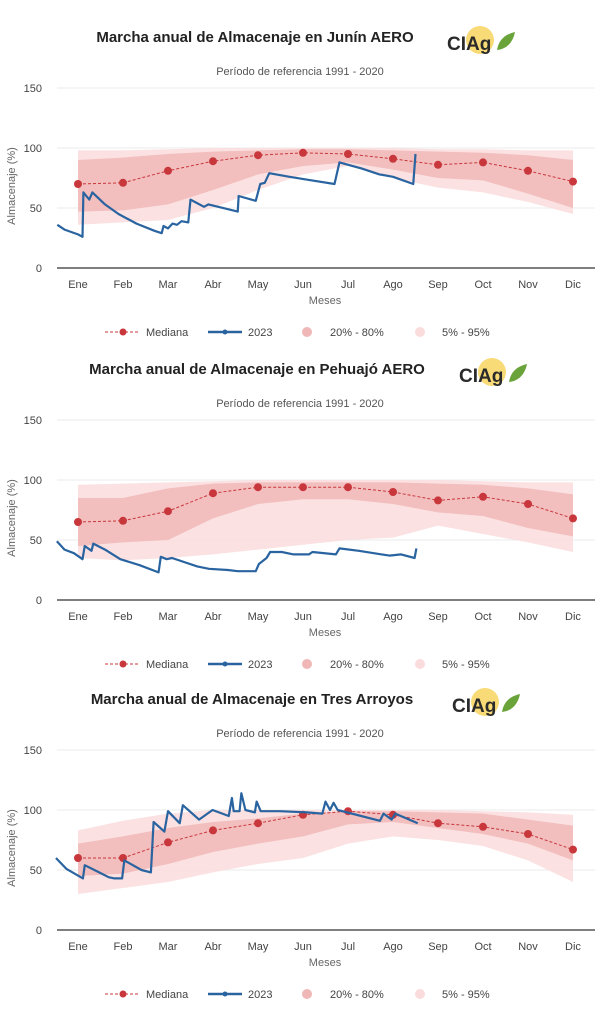 Image resolution: width=600 pixels, height=1024 pixels. Describe the element at coordinates (33, 149) in the screenshot. I see `y-tick-label: 100` at that location.